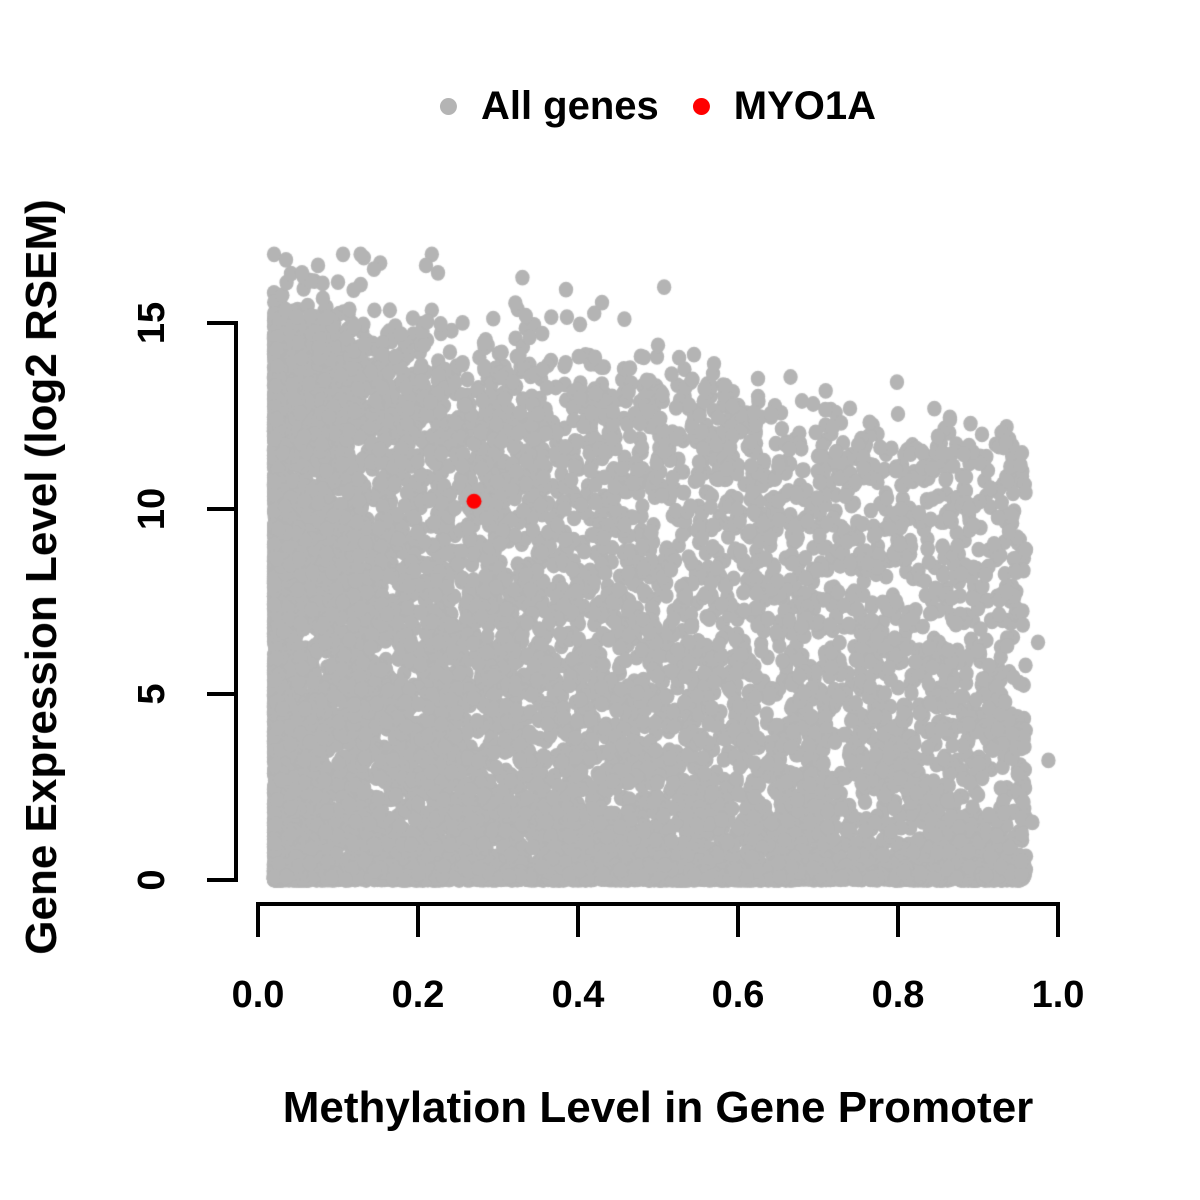 The height and width of the screenshot is (1200, 1200). Describe the element at coordinates (898, 995) in the screenshot. I see `x-tick-label: 0.8` at that location.